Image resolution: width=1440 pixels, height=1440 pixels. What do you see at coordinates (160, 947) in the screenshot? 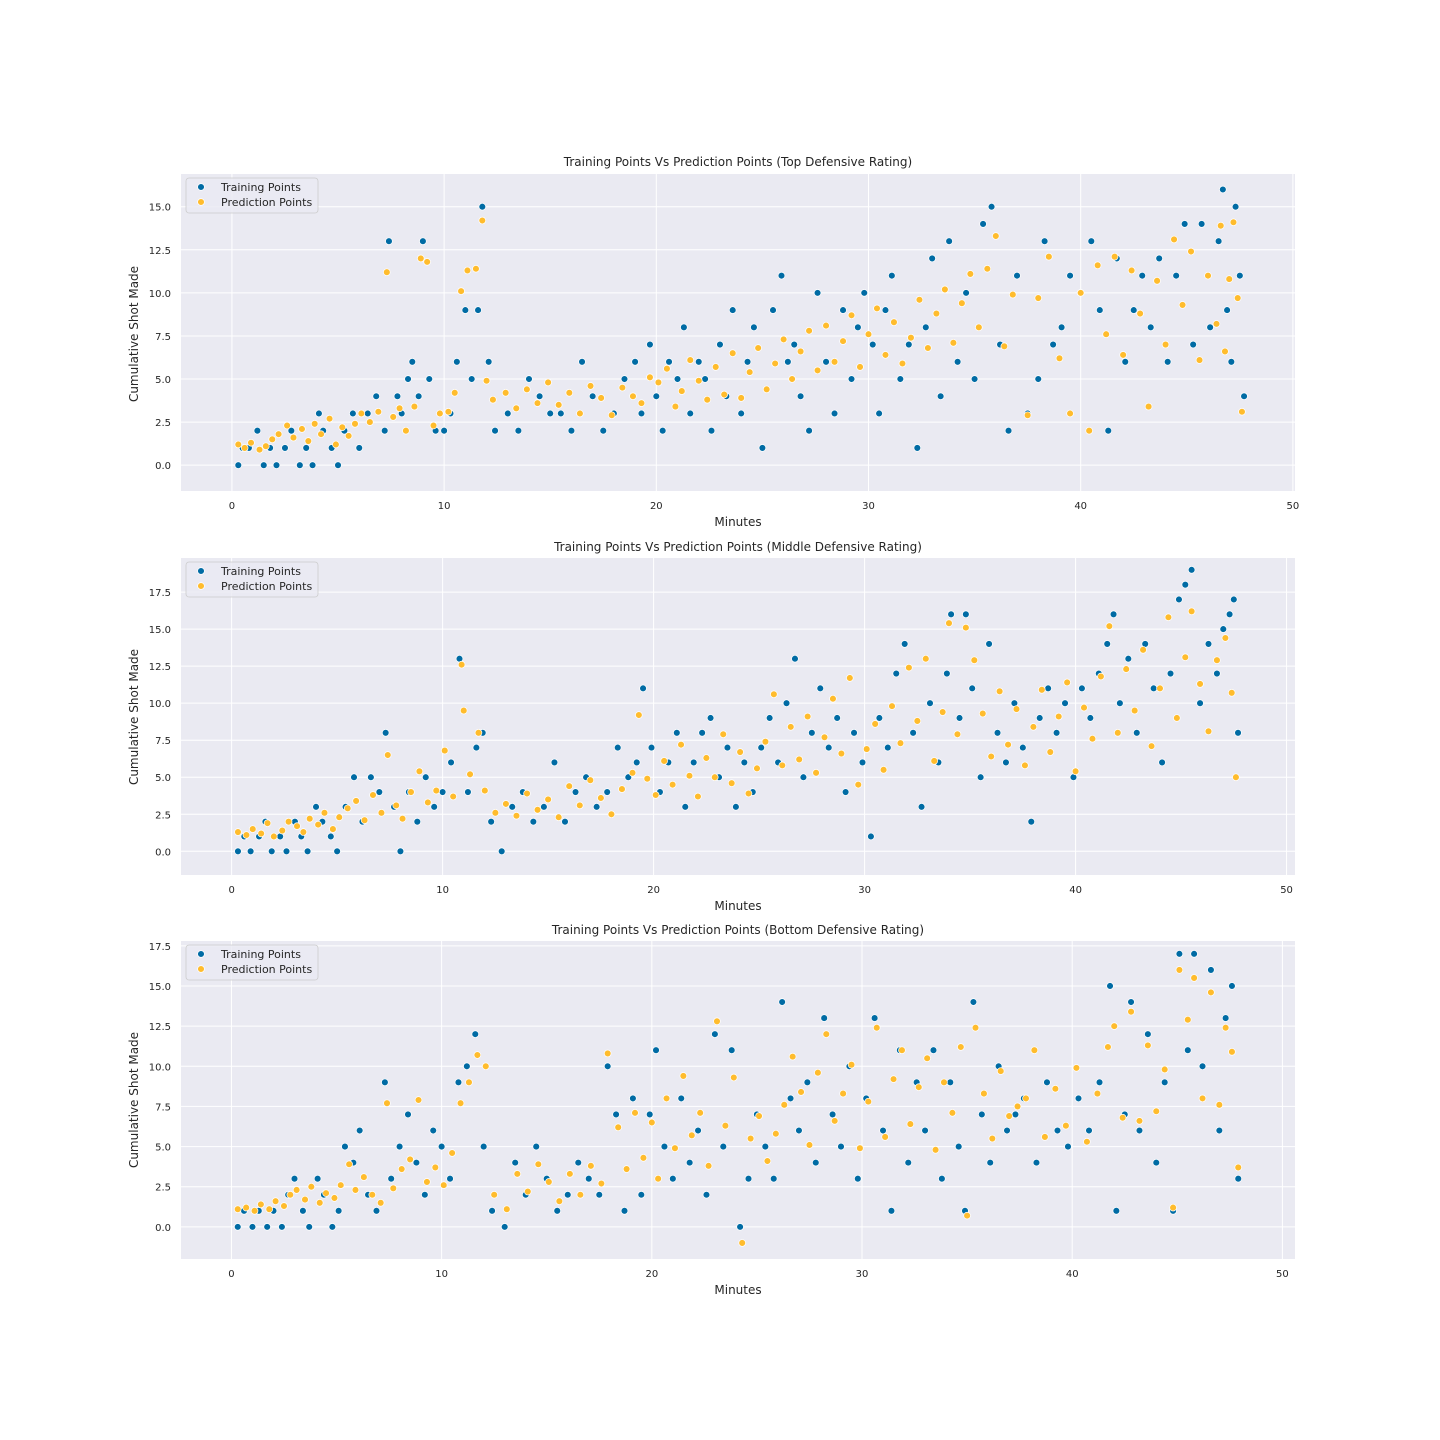
I see `y-tick-label: 17.5` at bounding box center [160, 947].